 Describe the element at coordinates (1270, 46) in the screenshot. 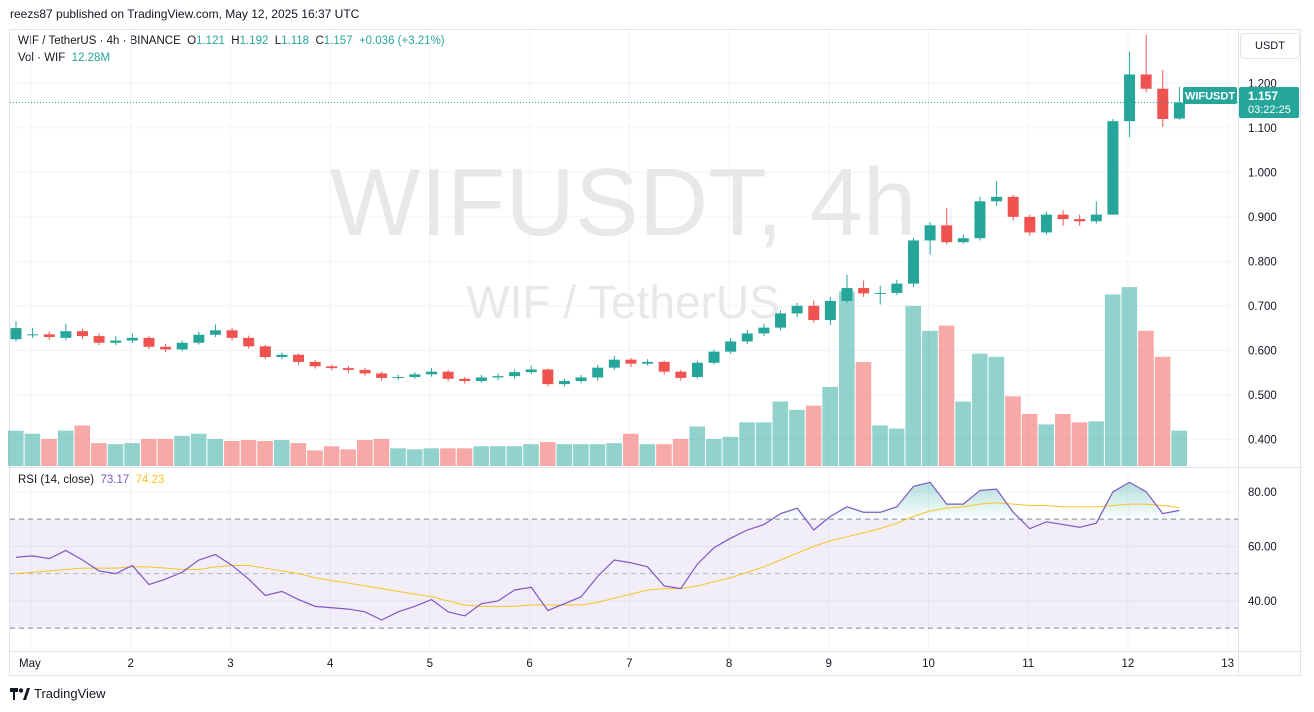

I see `currency-button: USDT` at that location.